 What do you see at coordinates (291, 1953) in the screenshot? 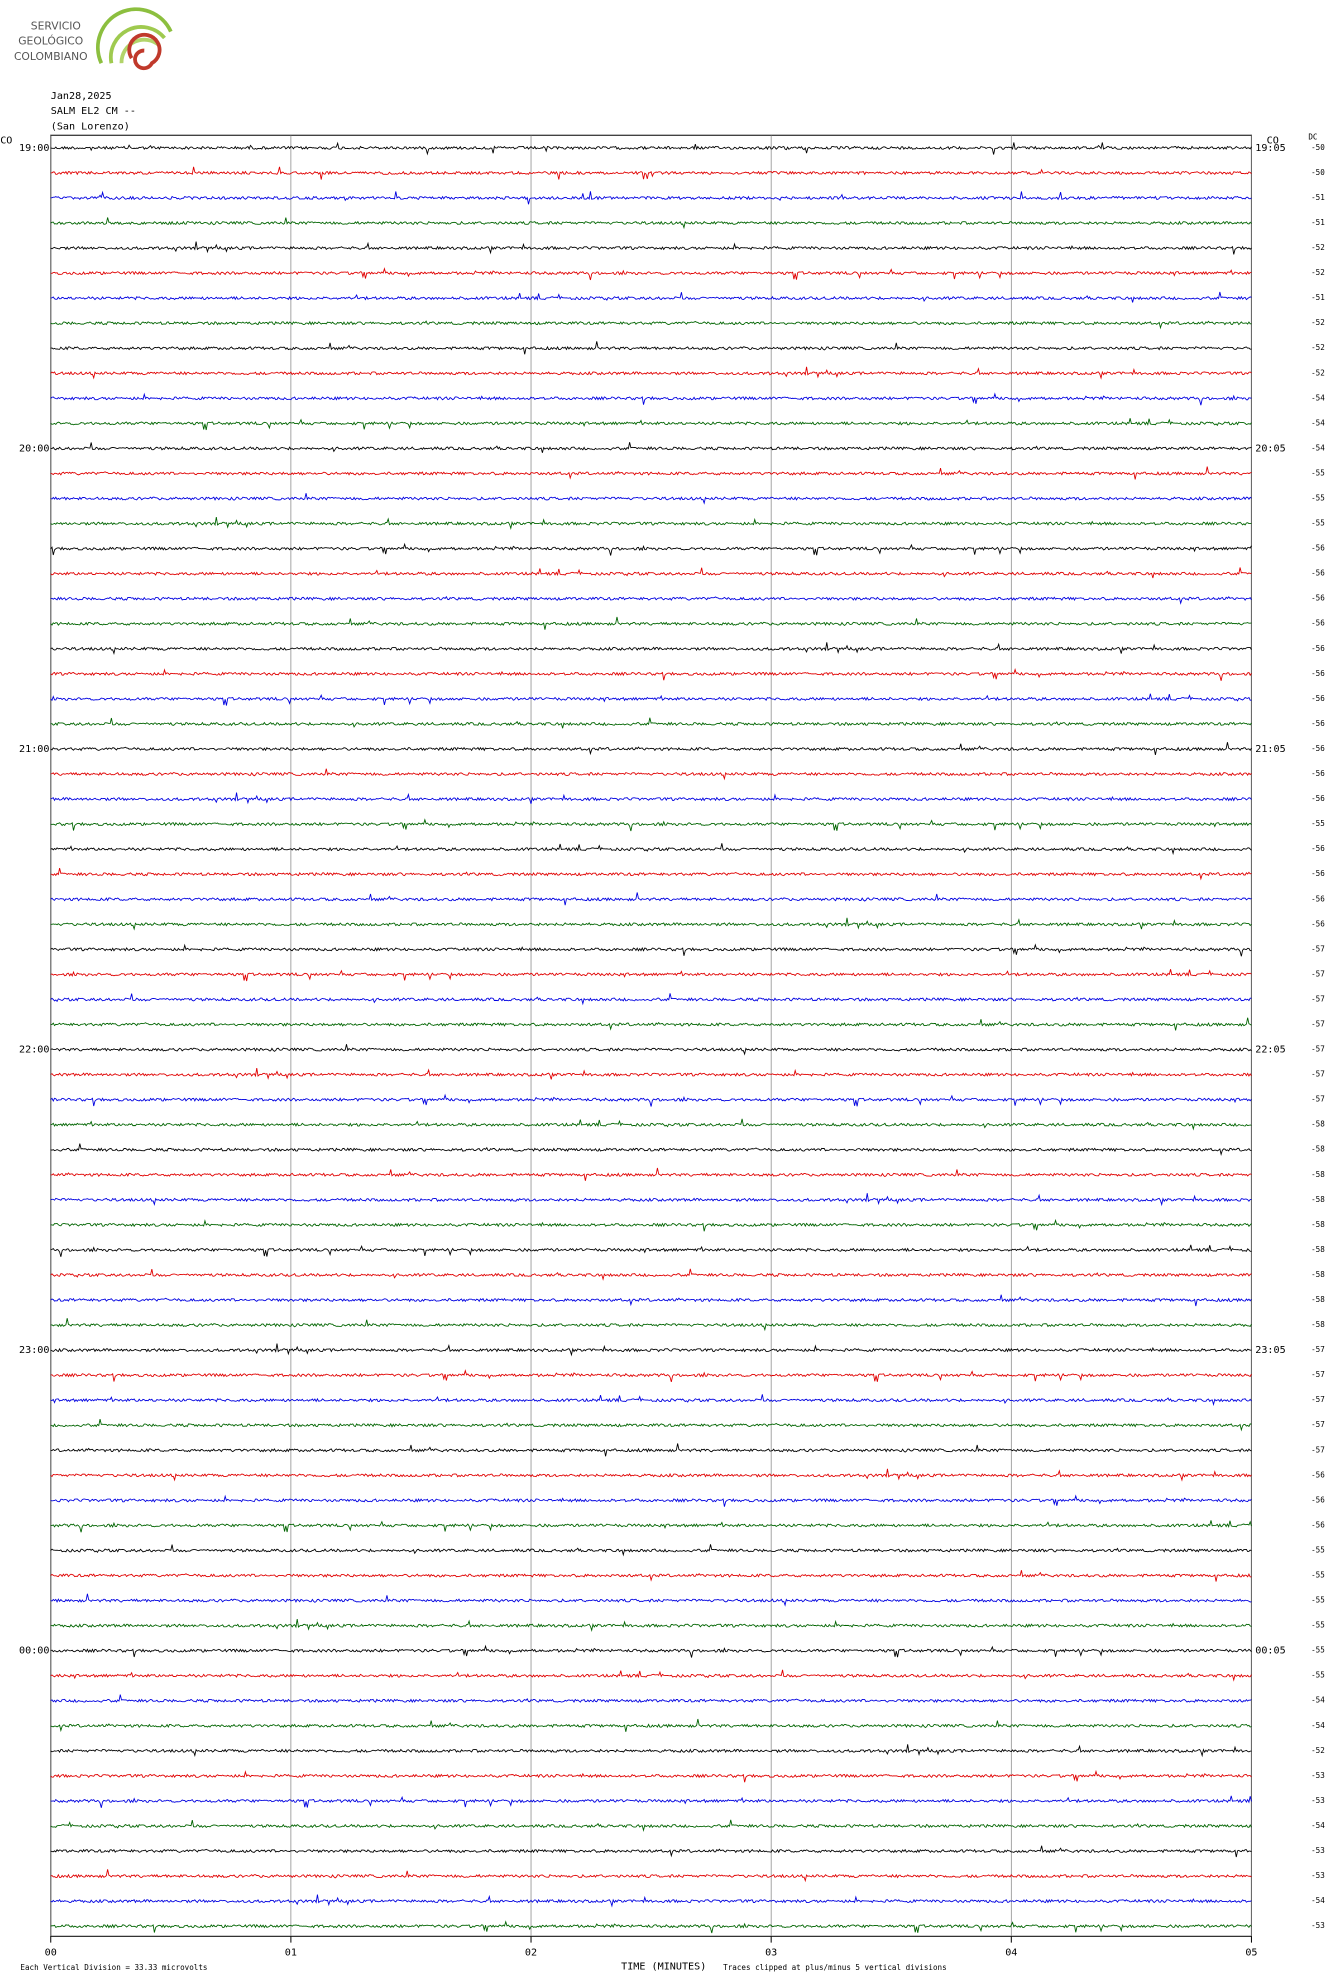
I see `x-tick-label: 01` at bounding box center [291, 1953].